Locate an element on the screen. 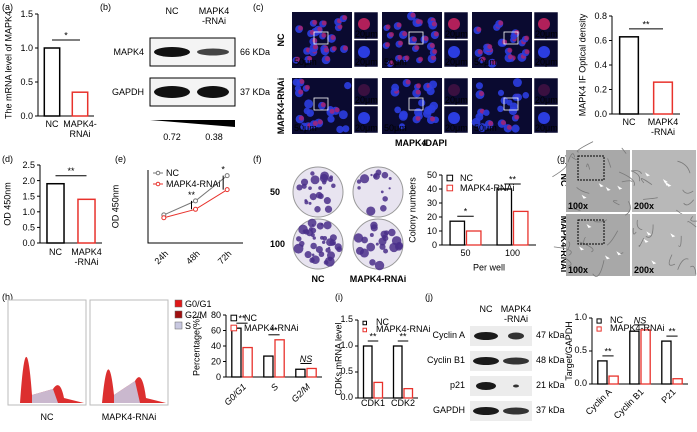 The image size is (697, 432). y-axis-label: Percentage(%) is located at coordinates (197, 346).